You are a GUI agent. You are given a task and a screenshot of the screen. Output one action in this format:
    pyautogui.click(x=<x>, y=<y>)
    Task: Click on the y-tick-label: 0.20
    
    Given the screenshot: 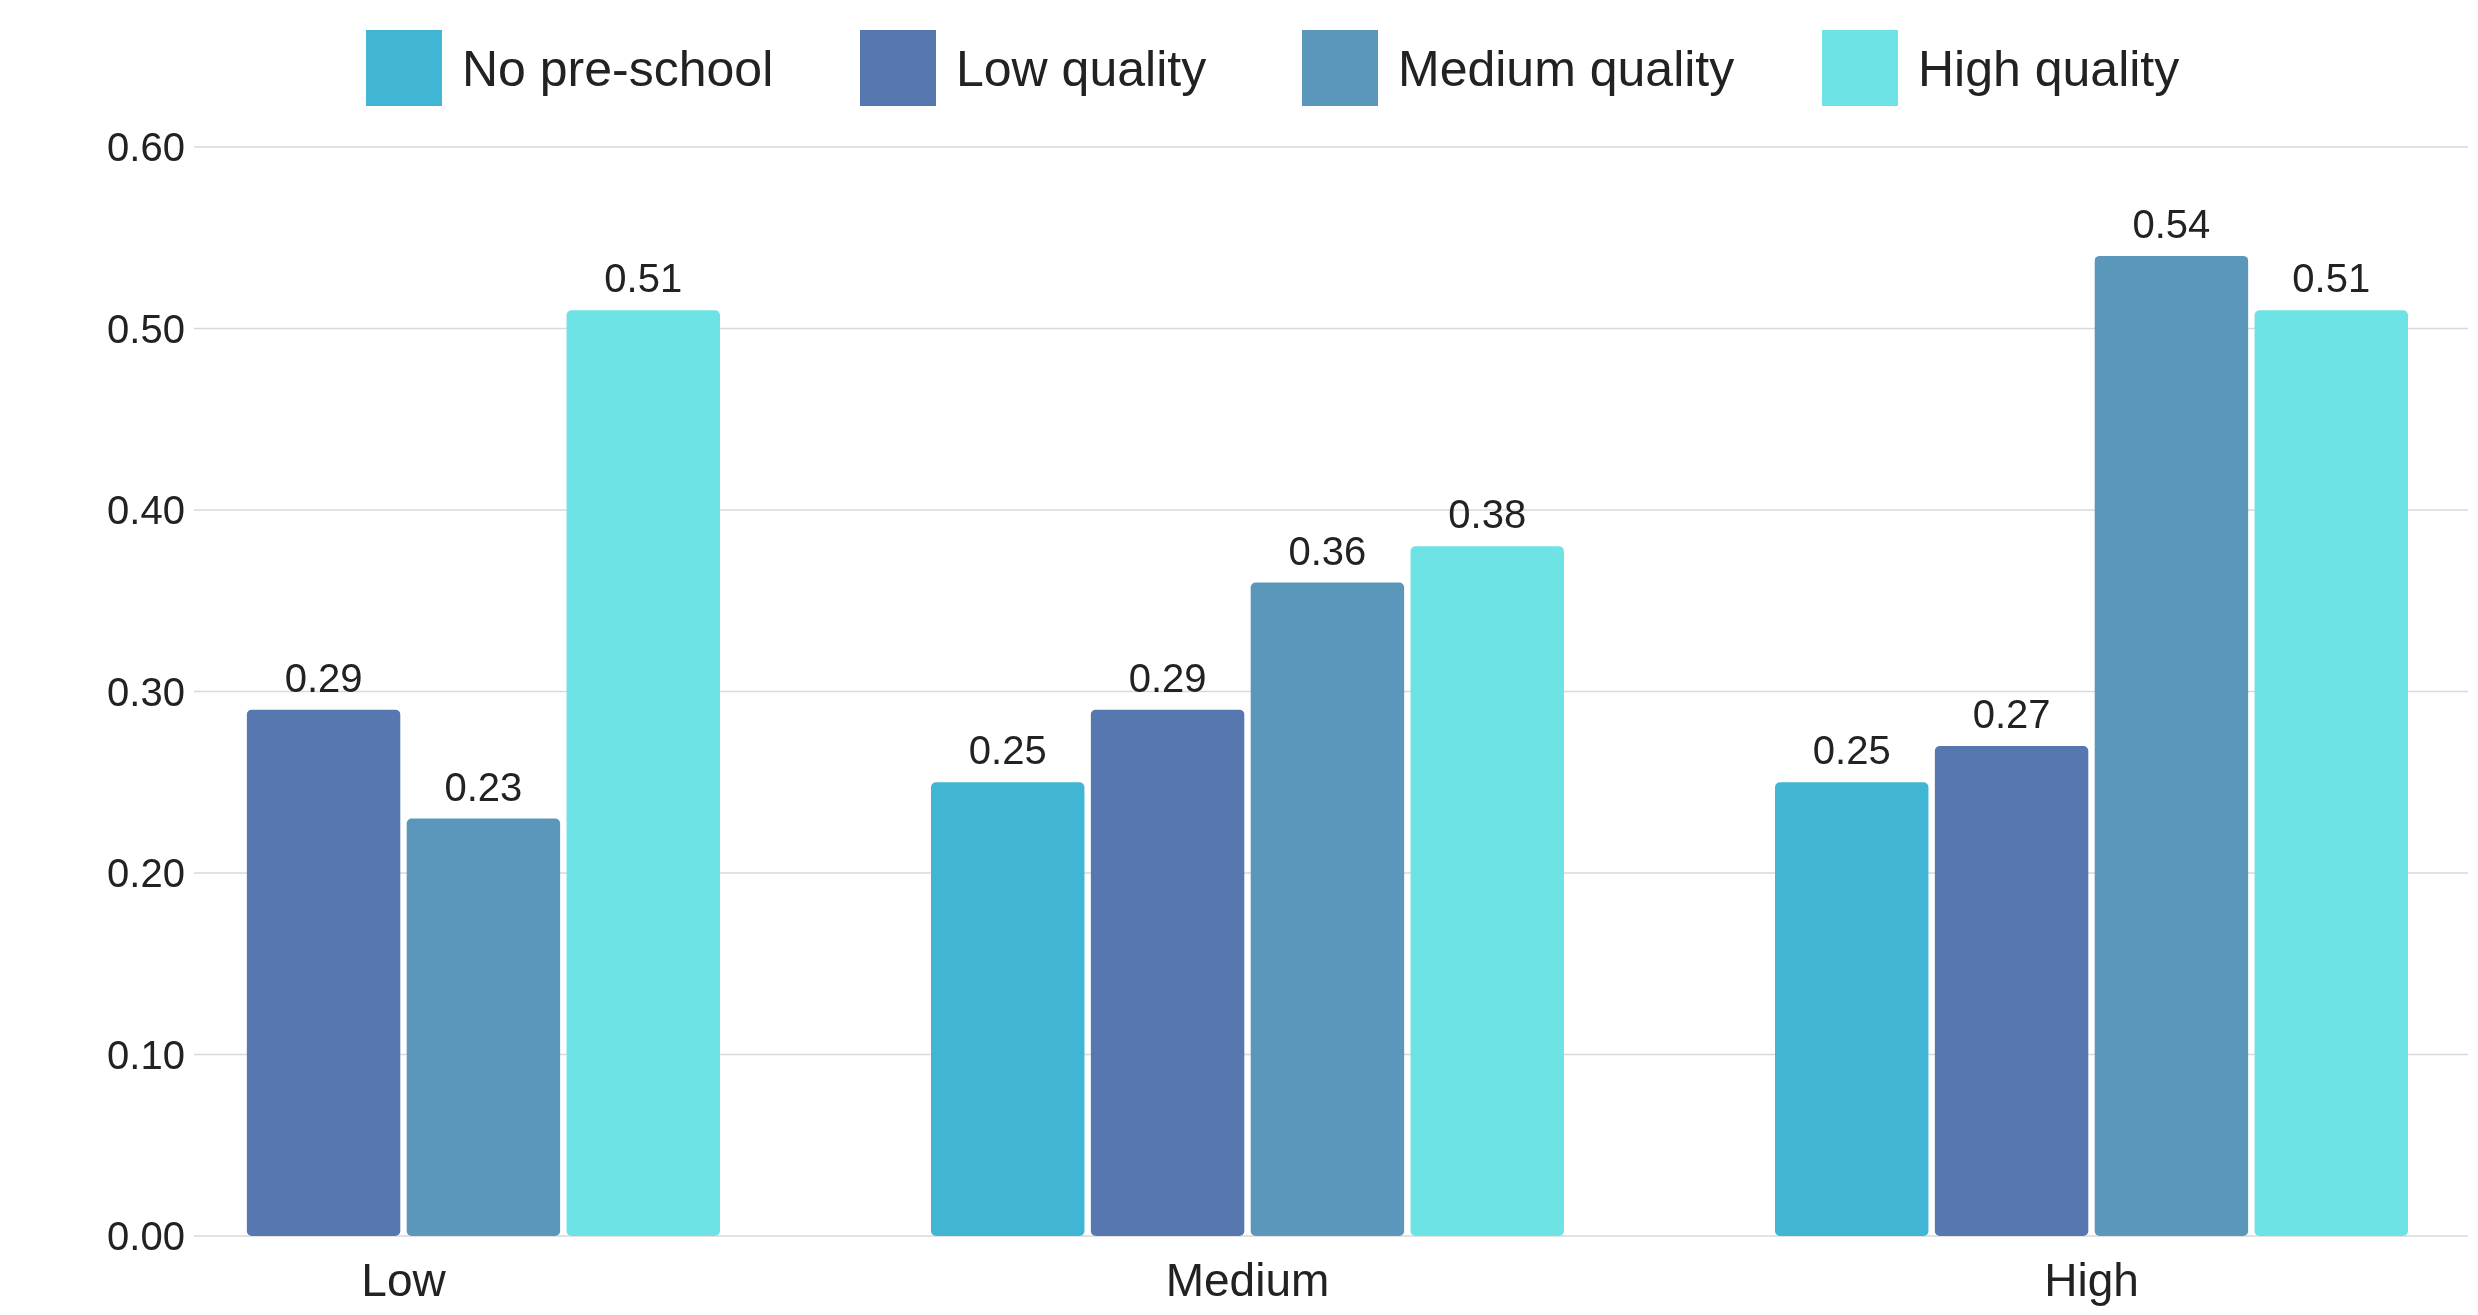 What is the action you would take?
    pyautogui.click(x=146, y=873)
    